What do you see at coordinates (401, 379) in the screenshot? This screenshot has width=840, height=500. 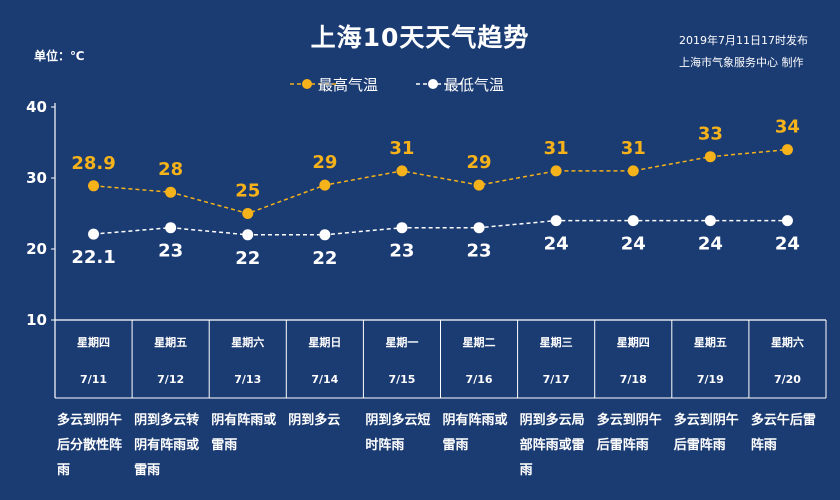 I see `date-label: 7/15` at bounding box center [401, 379].